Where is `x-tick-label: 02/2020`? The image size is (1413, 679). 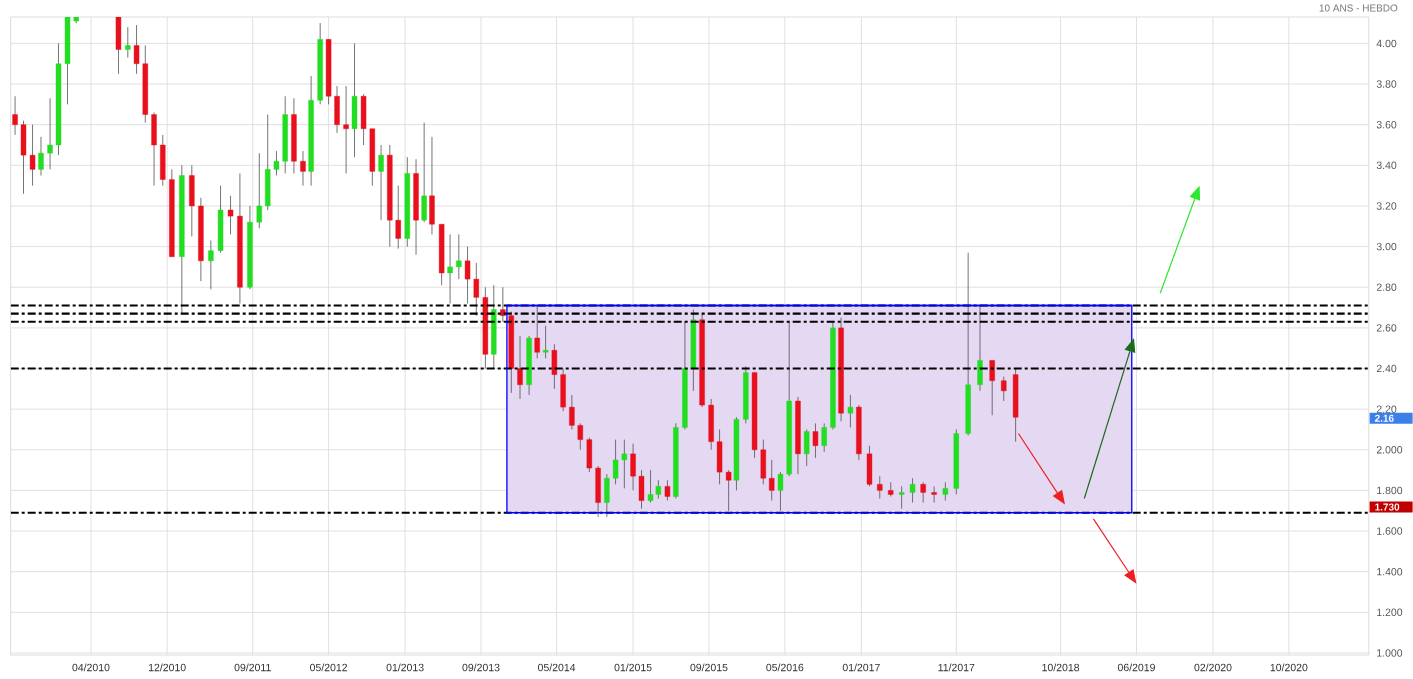
x-tick-label: 02/2020 is located at coordinates (1213, 667).